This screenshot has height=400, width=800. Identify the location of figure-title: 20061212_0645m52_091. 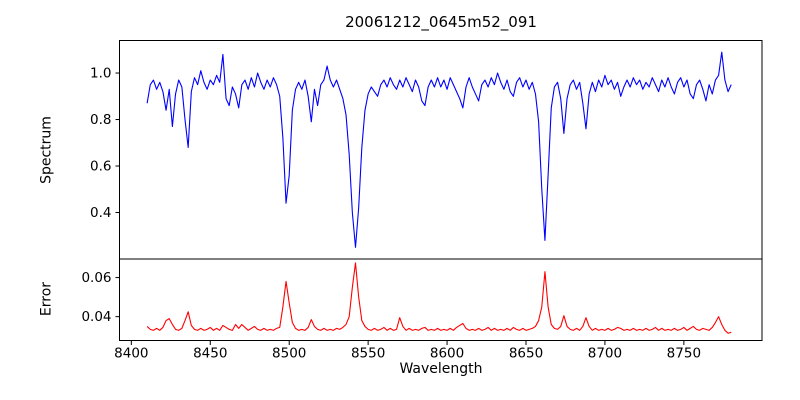
(441, 22).